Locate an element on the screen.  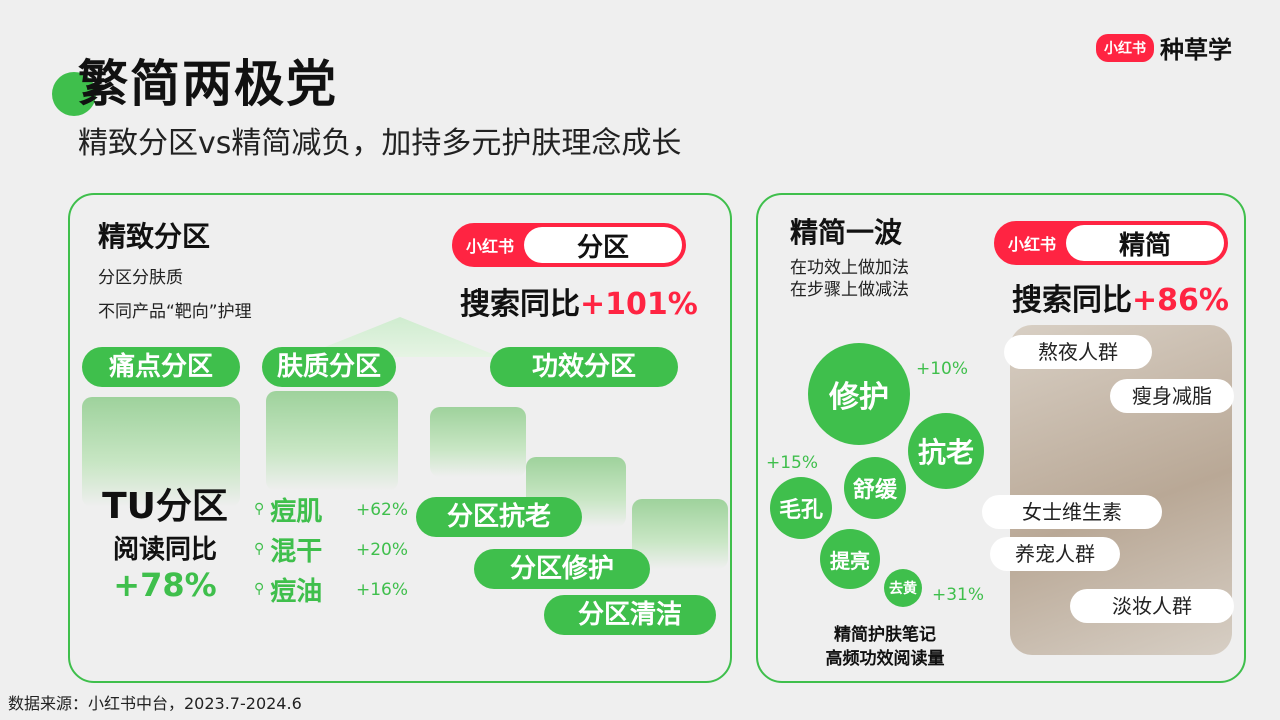
crowd-tag-light-makeup: 淡妆人群 is located at coordinates (1152, 606).